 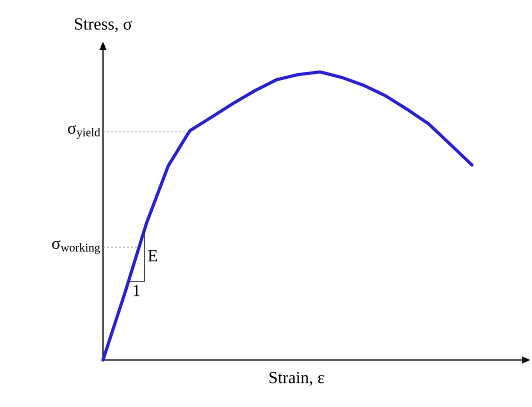 What do you see at coordinates (297, 379) in the screenshot?
I see `x-axis-title: Strain, ε` at bounding box center [297, 379].